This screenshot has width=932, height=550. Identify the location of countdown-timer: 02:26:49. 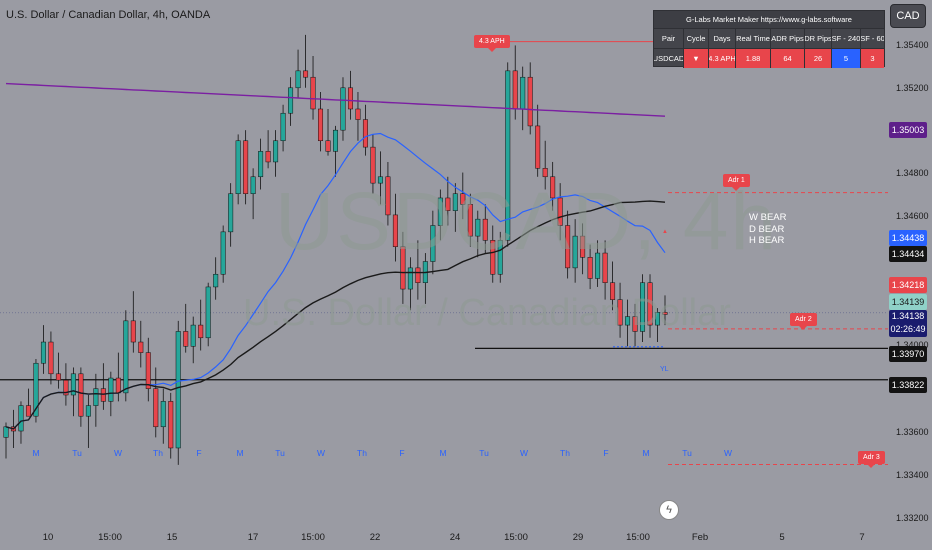
(908, 329).